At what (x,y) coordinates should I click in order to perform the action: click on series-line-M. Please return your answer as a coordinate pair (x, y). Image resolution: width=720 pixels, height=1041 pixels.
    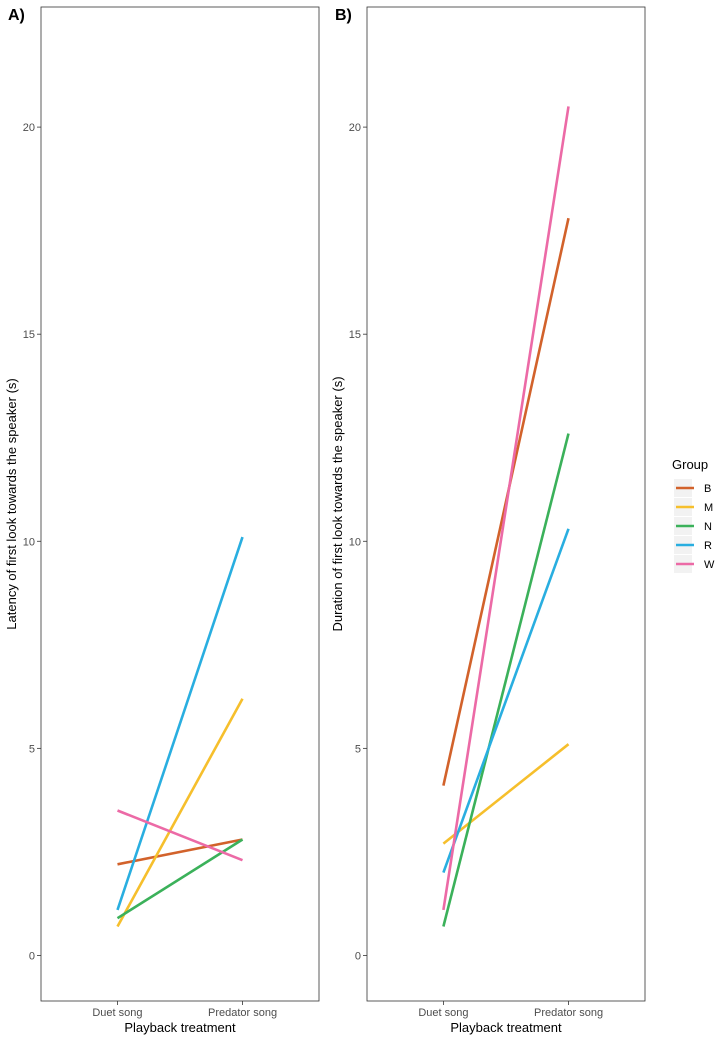
    Looking at the image, I should click on (180, 813).